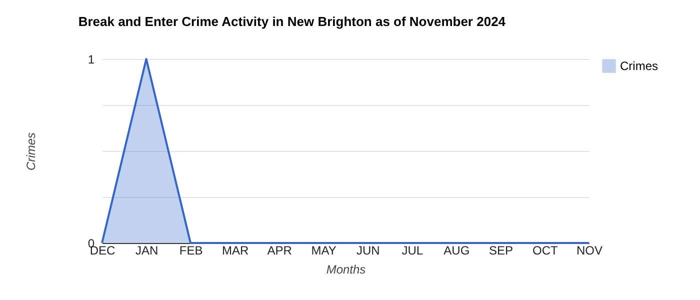  What do you see at coordinates (31, 151) in the screenshot?
I see `y-axis-title: Crimes` at bounding box center [31, 151].